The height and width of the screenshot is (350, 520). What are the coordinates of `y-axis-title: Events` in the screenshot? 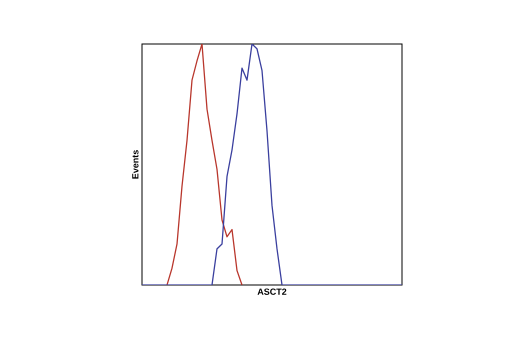 It's located at (135, 164).